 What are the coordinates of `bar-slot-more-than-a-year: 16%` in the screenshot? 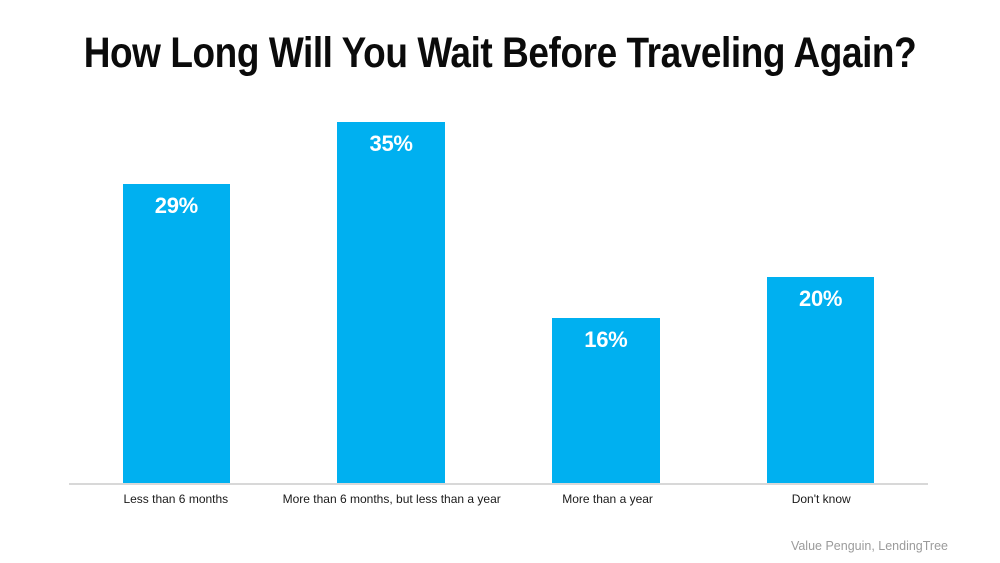 It's located at (606, 302).